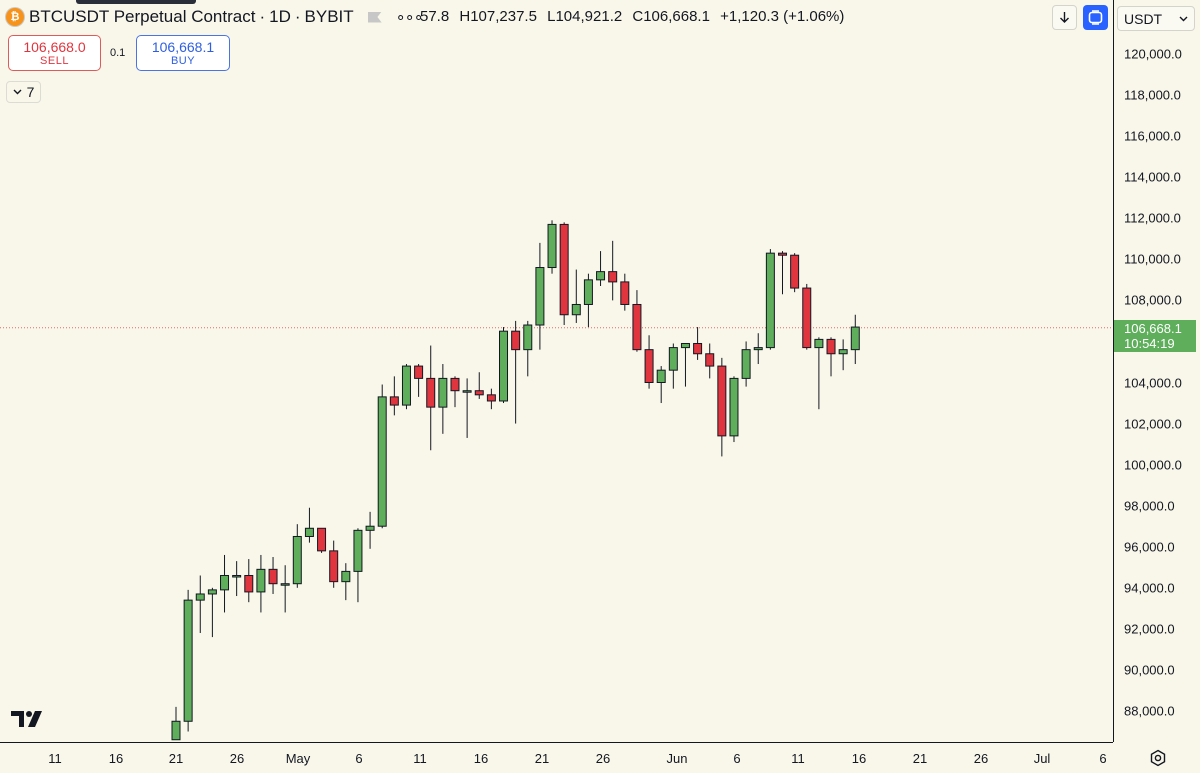  I want to click on time-axis, so click(556, 757).